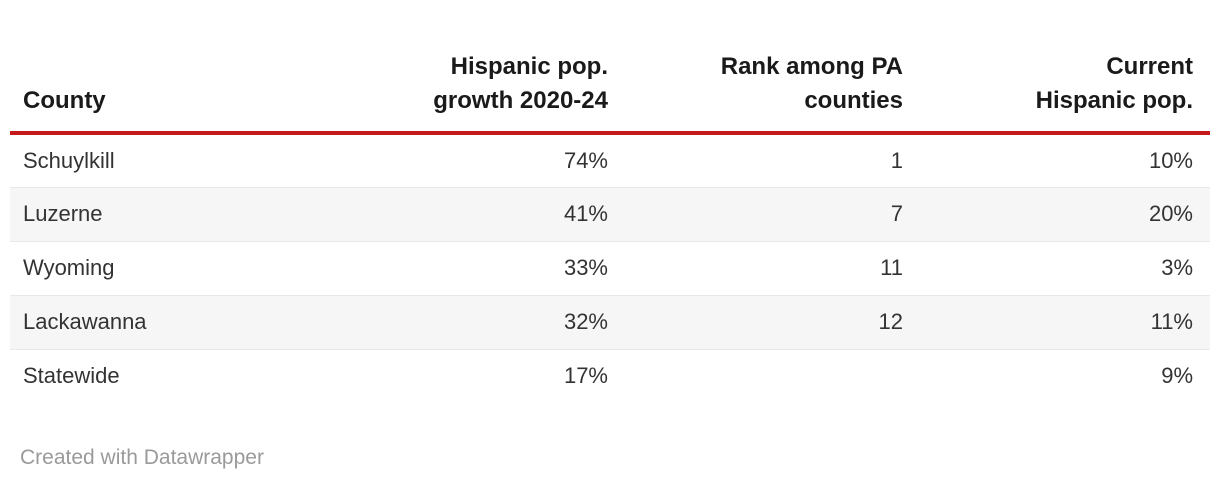 Image resolution: width=1220 pixels, height=482 pixels. I want to click on current-pop-cell: 10%, so click(1065, 160).